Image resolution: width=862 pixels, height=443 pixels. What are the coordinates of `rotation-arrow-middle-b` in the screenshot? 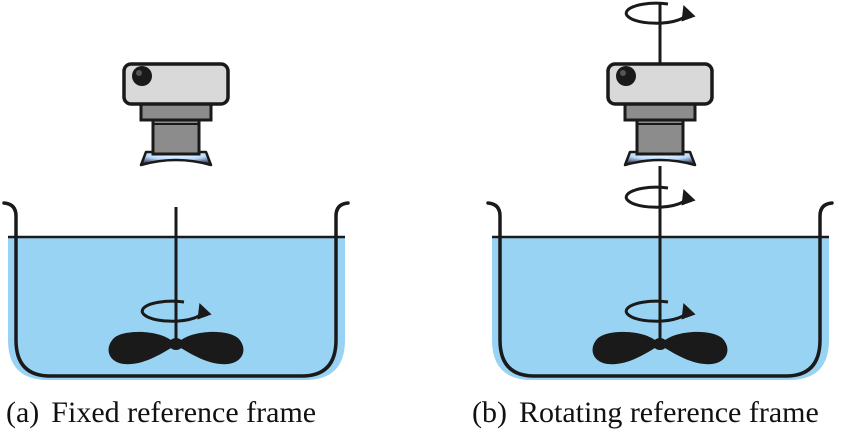 It's located at (656, 197).